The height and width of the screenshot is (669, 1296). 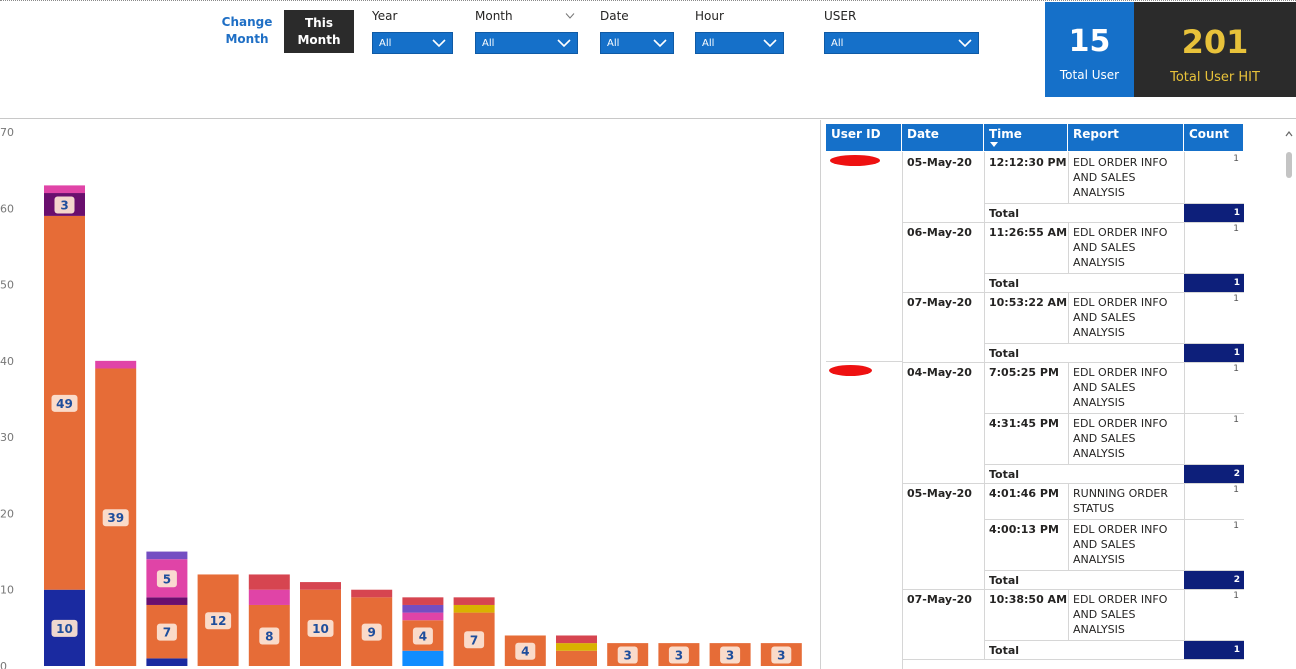 I want to click on y-tick-label: 20, so click(x=7, y=513).